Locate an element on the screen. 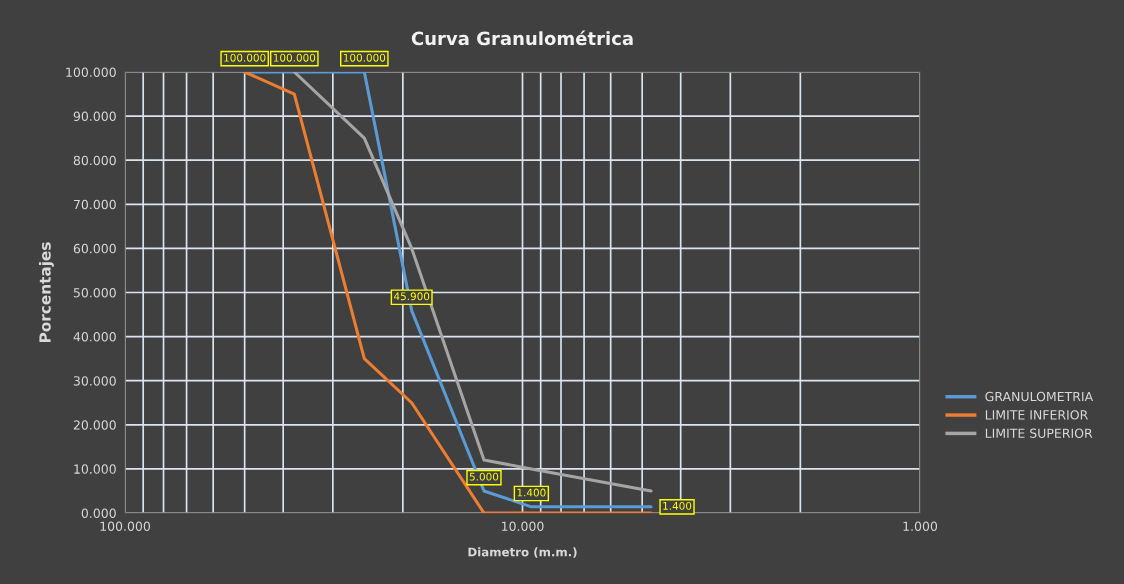  y-tick-label: 100.000 is located at coordinates (91, 72).